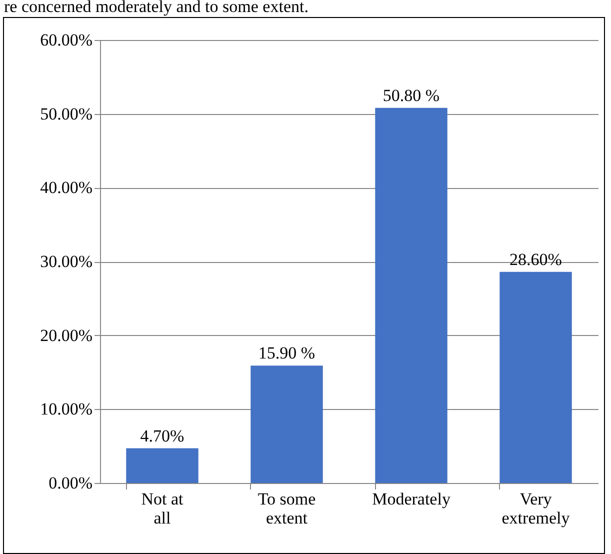 This screenshot has width=611, height=554. I want to click on y-tick-label: 0.00%, so click(70, 483).